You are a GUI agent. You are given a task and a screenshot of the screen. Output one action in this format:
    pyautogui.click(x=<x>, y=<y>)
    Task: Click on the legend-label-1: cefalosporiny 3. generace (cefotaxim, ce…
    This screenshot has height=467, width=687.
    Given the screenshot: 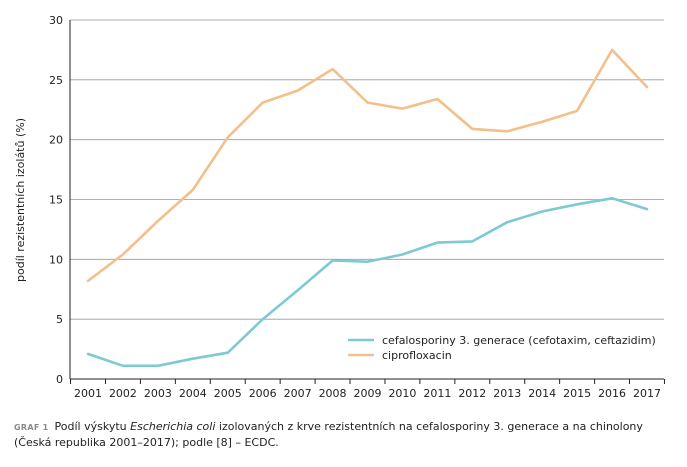 What is the action you would take?
    pyautogui.click(x=519, y=340)
    